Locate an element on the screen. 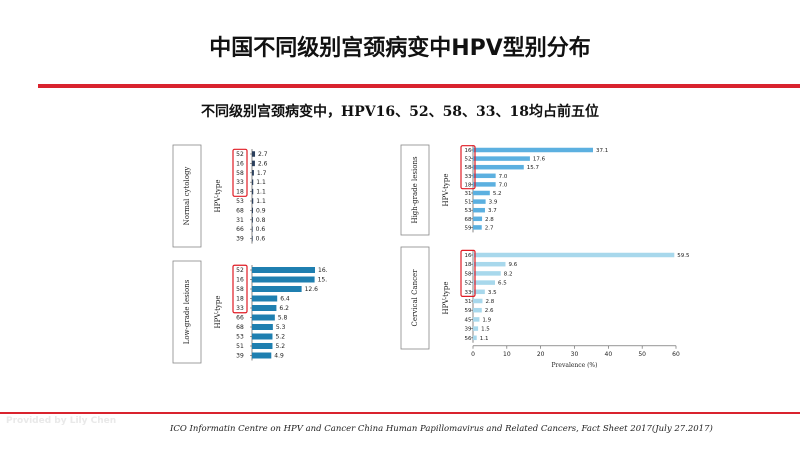  value-label: 8.2 is located at coordinates (508, 274).